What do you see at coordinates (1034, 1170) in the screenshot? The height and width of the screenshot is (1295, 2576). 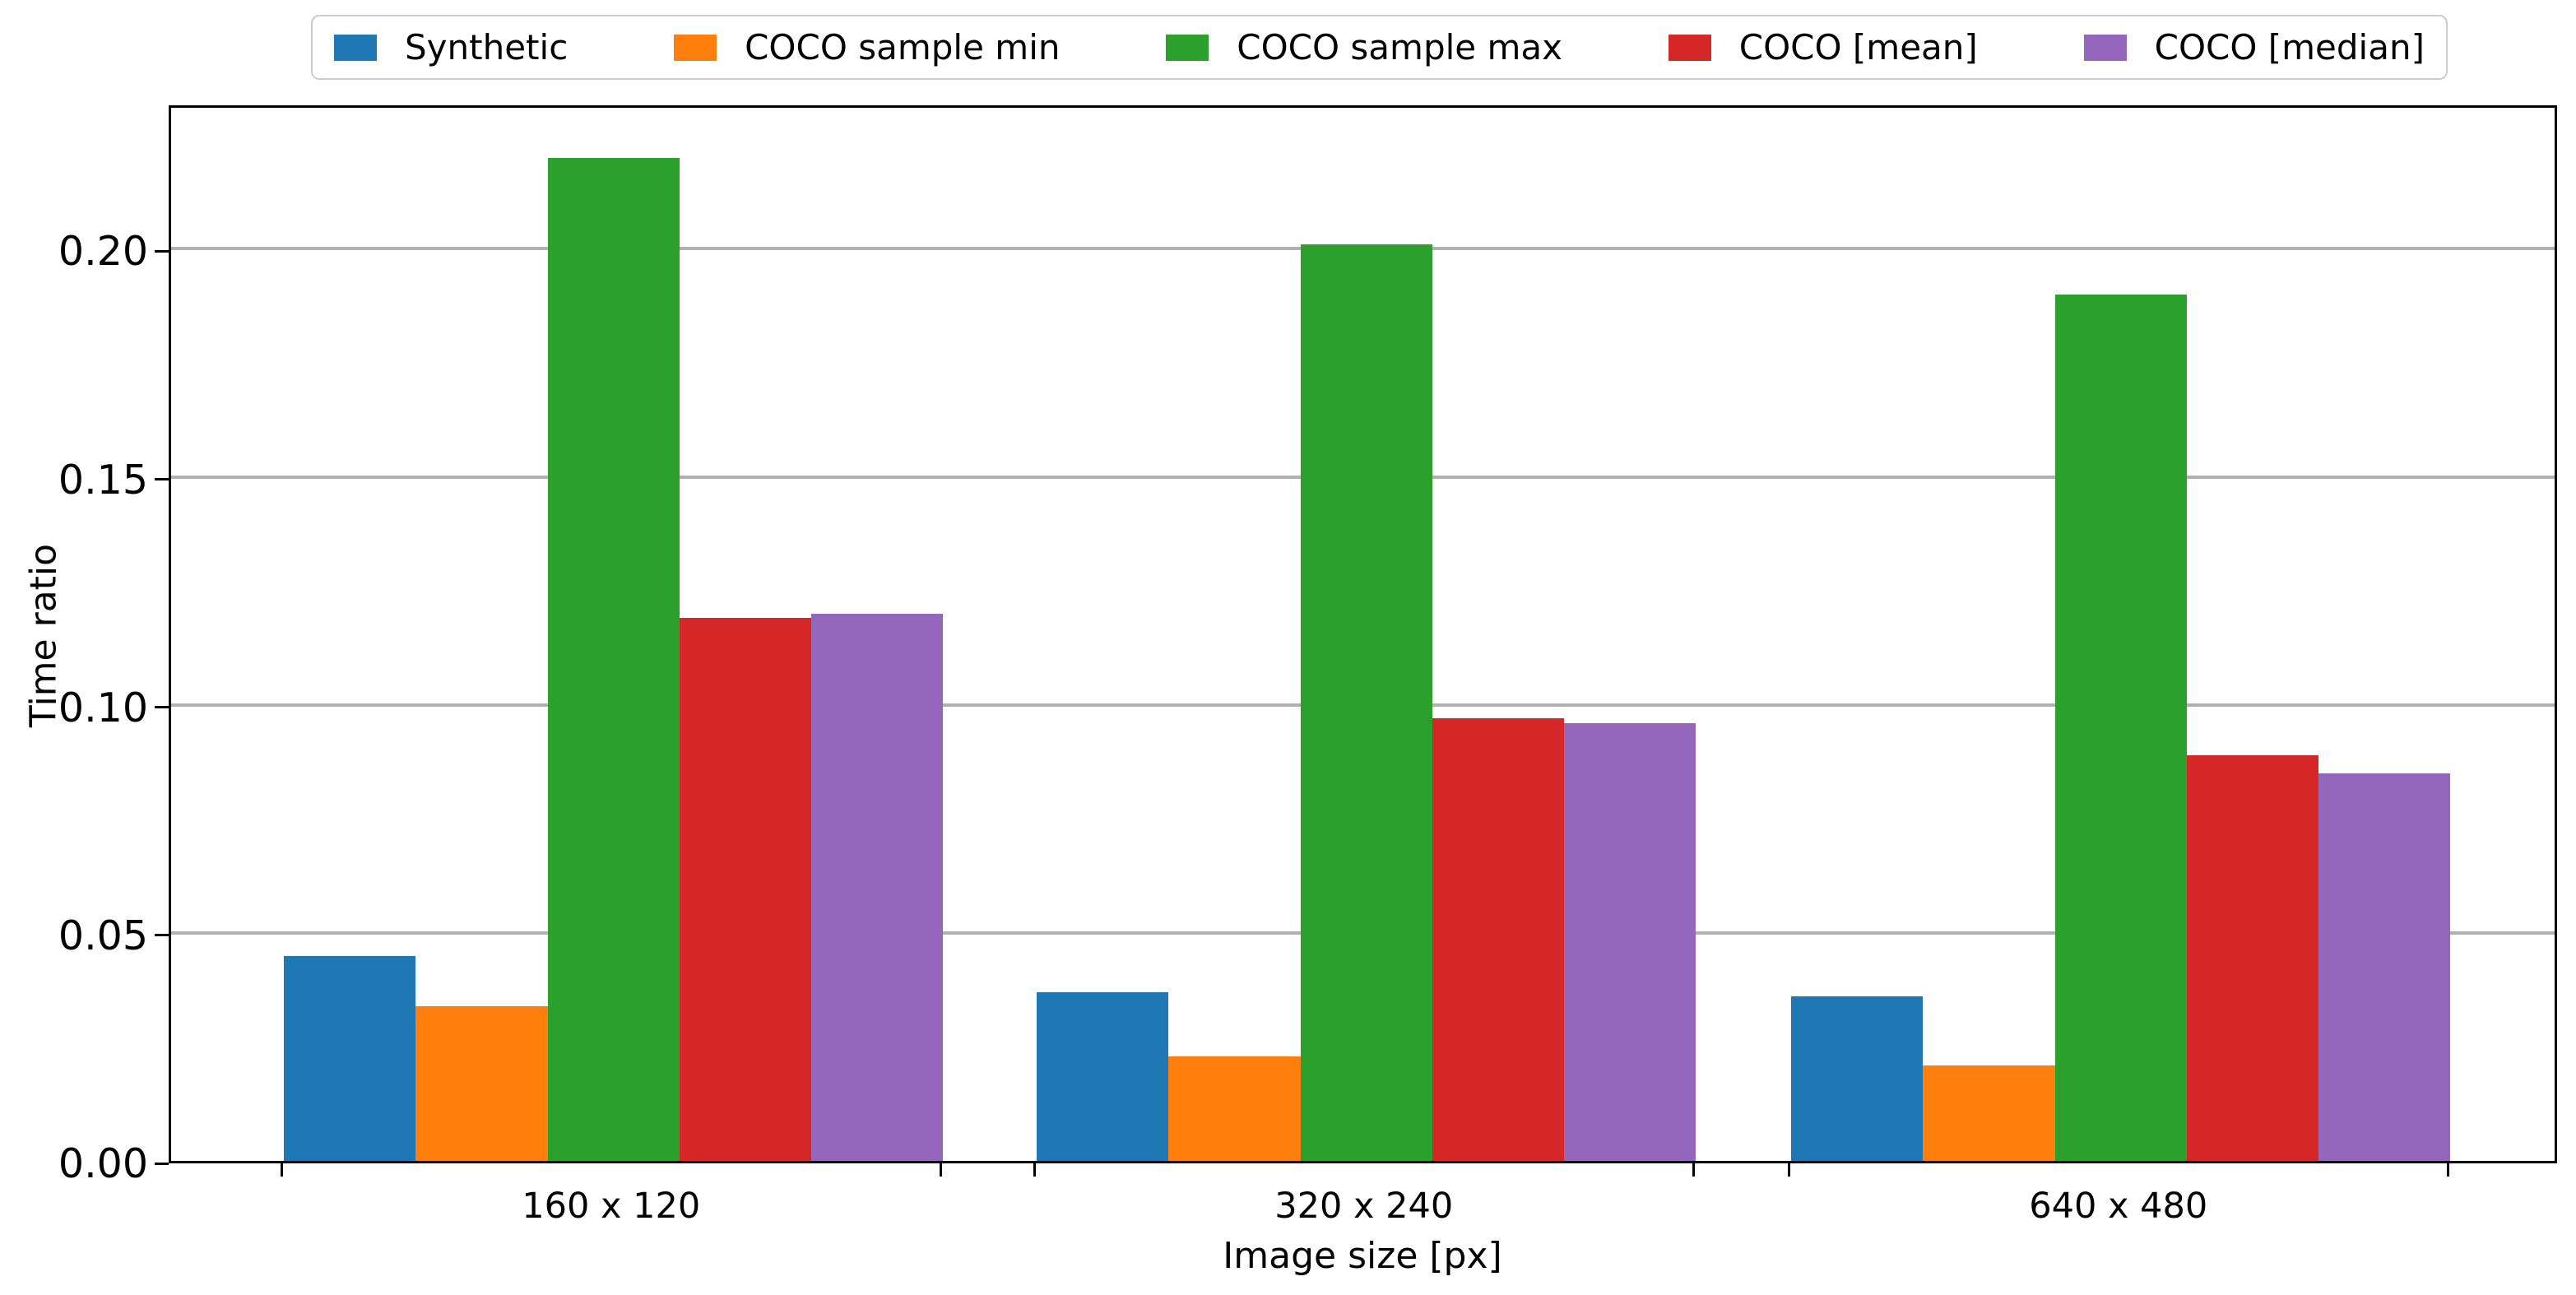 I see `x-tick-mark-320-x-240-left` at bounding box center [1034, 1170].